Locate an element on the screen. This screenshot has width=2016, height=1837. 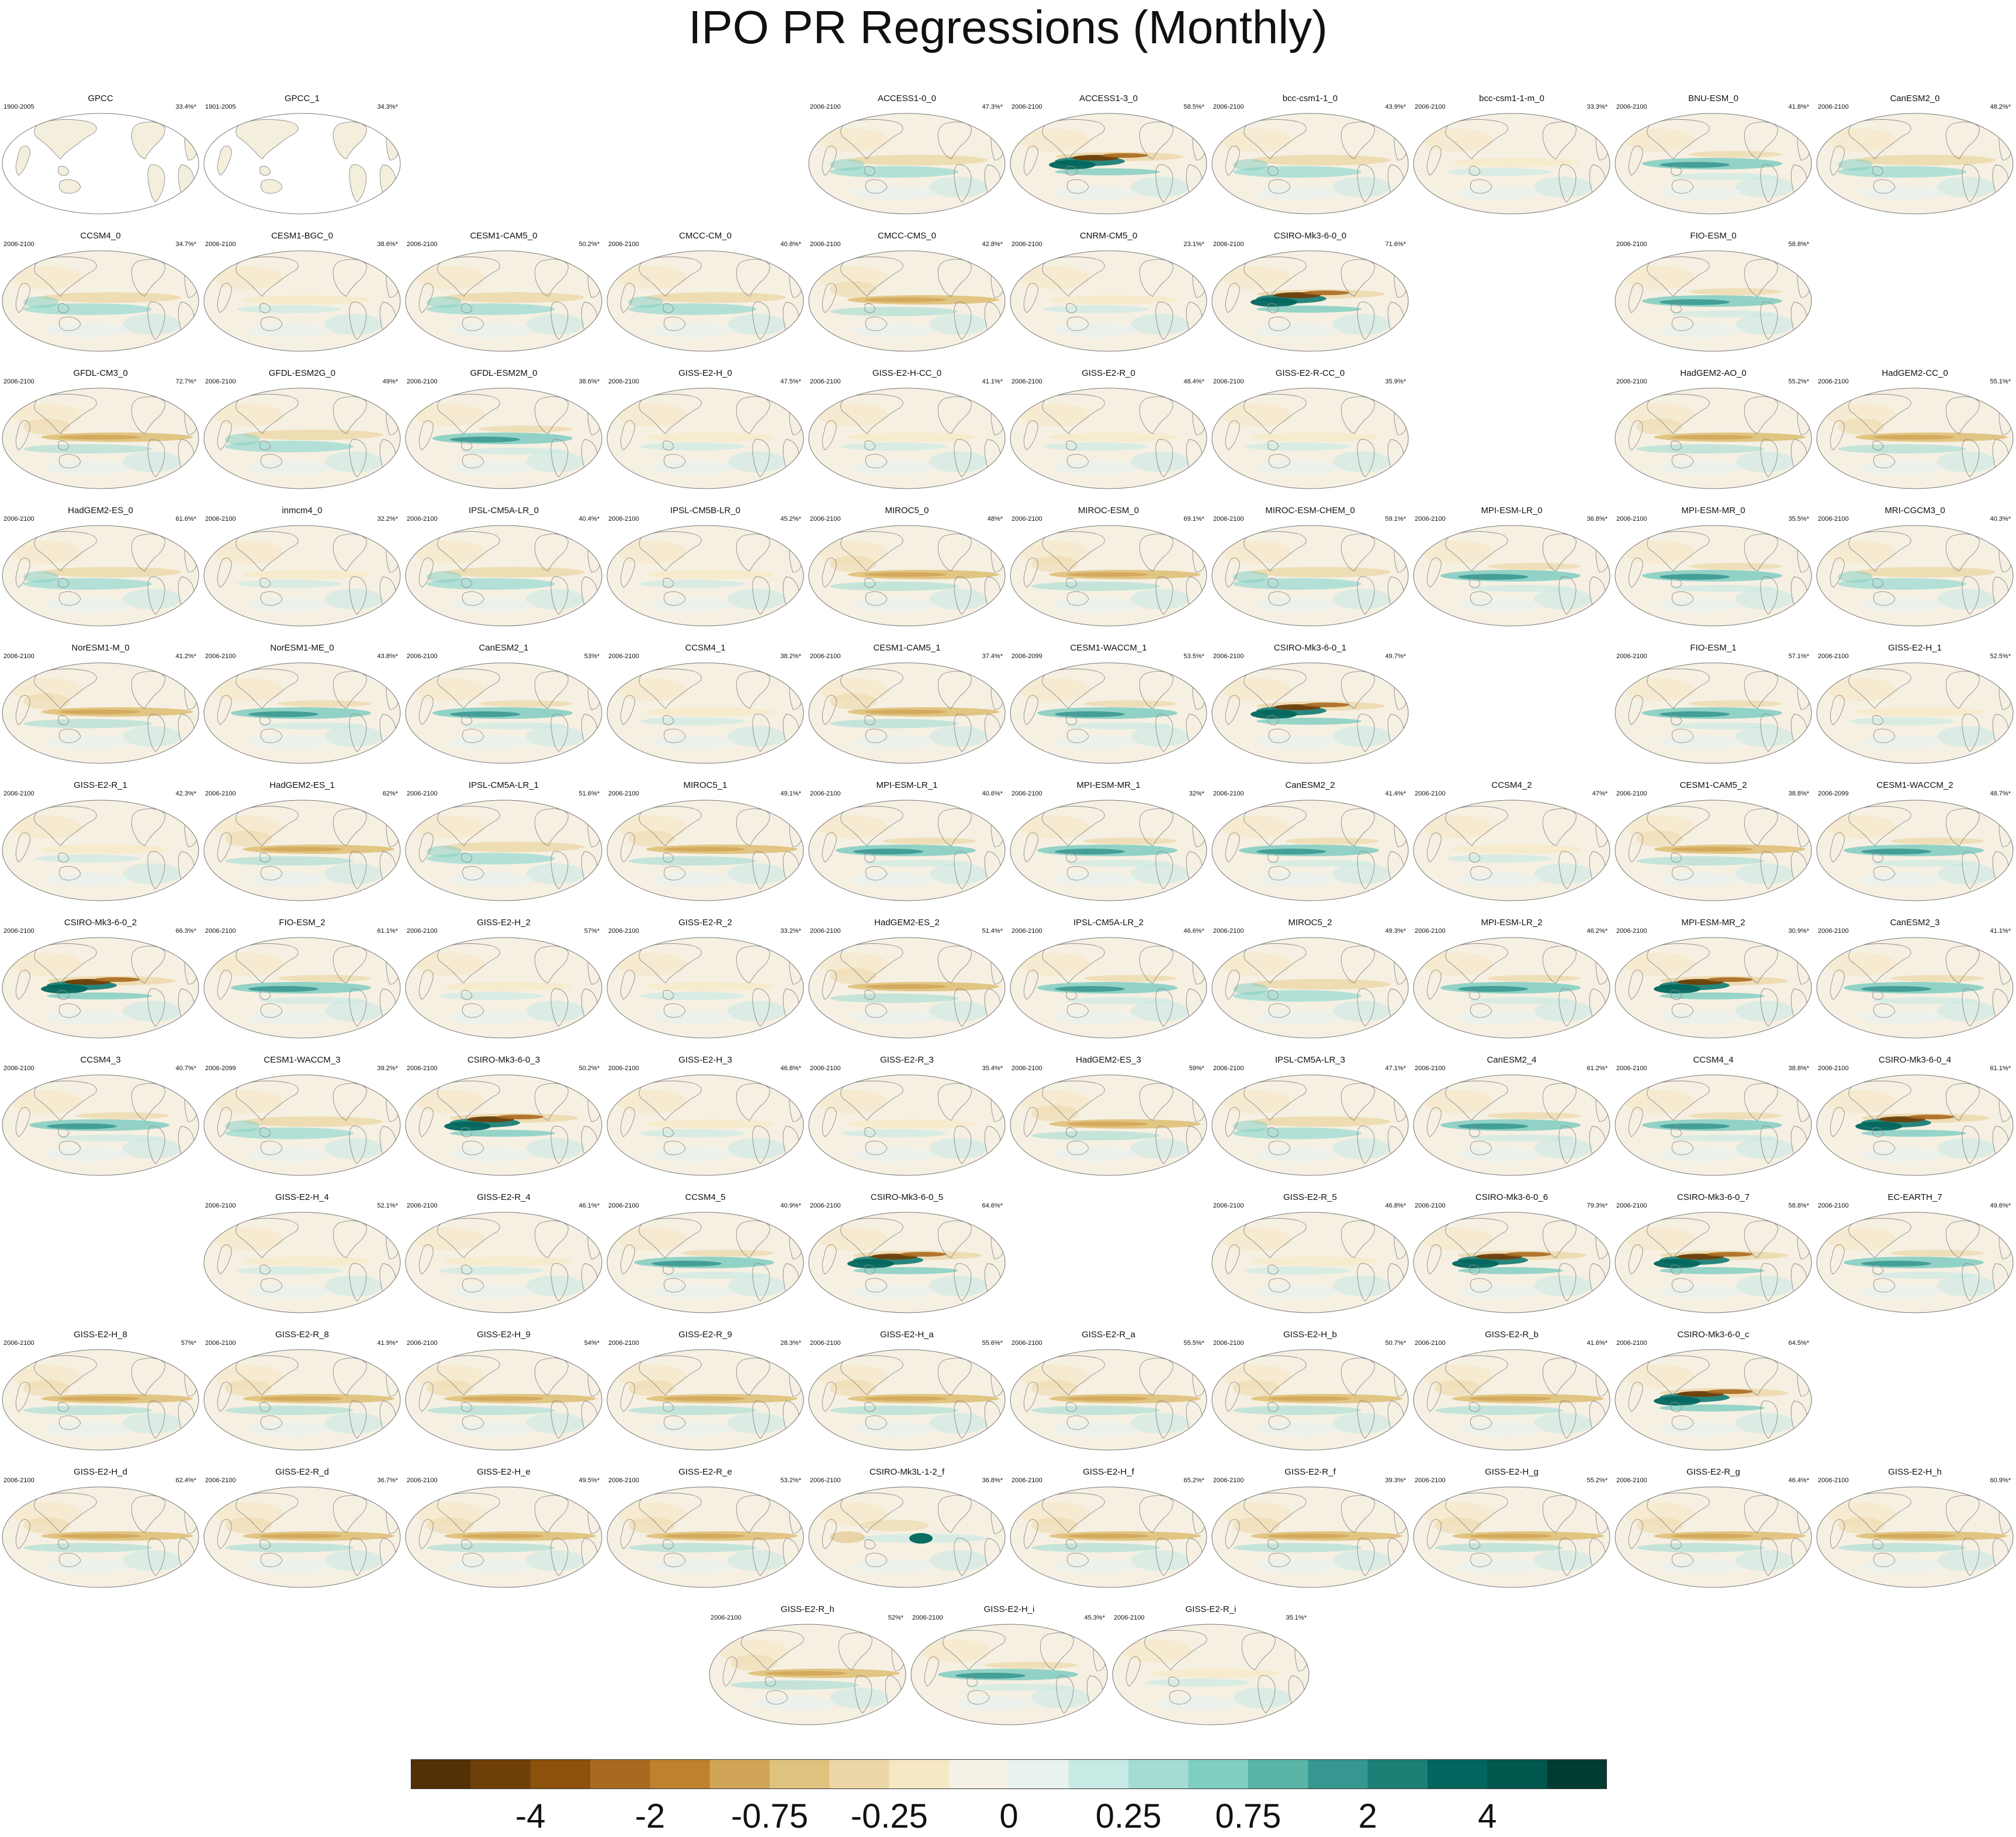
map-panel: NorESM1-M_0 2006-2100 41.2%* is located at coordinates (100, 704).